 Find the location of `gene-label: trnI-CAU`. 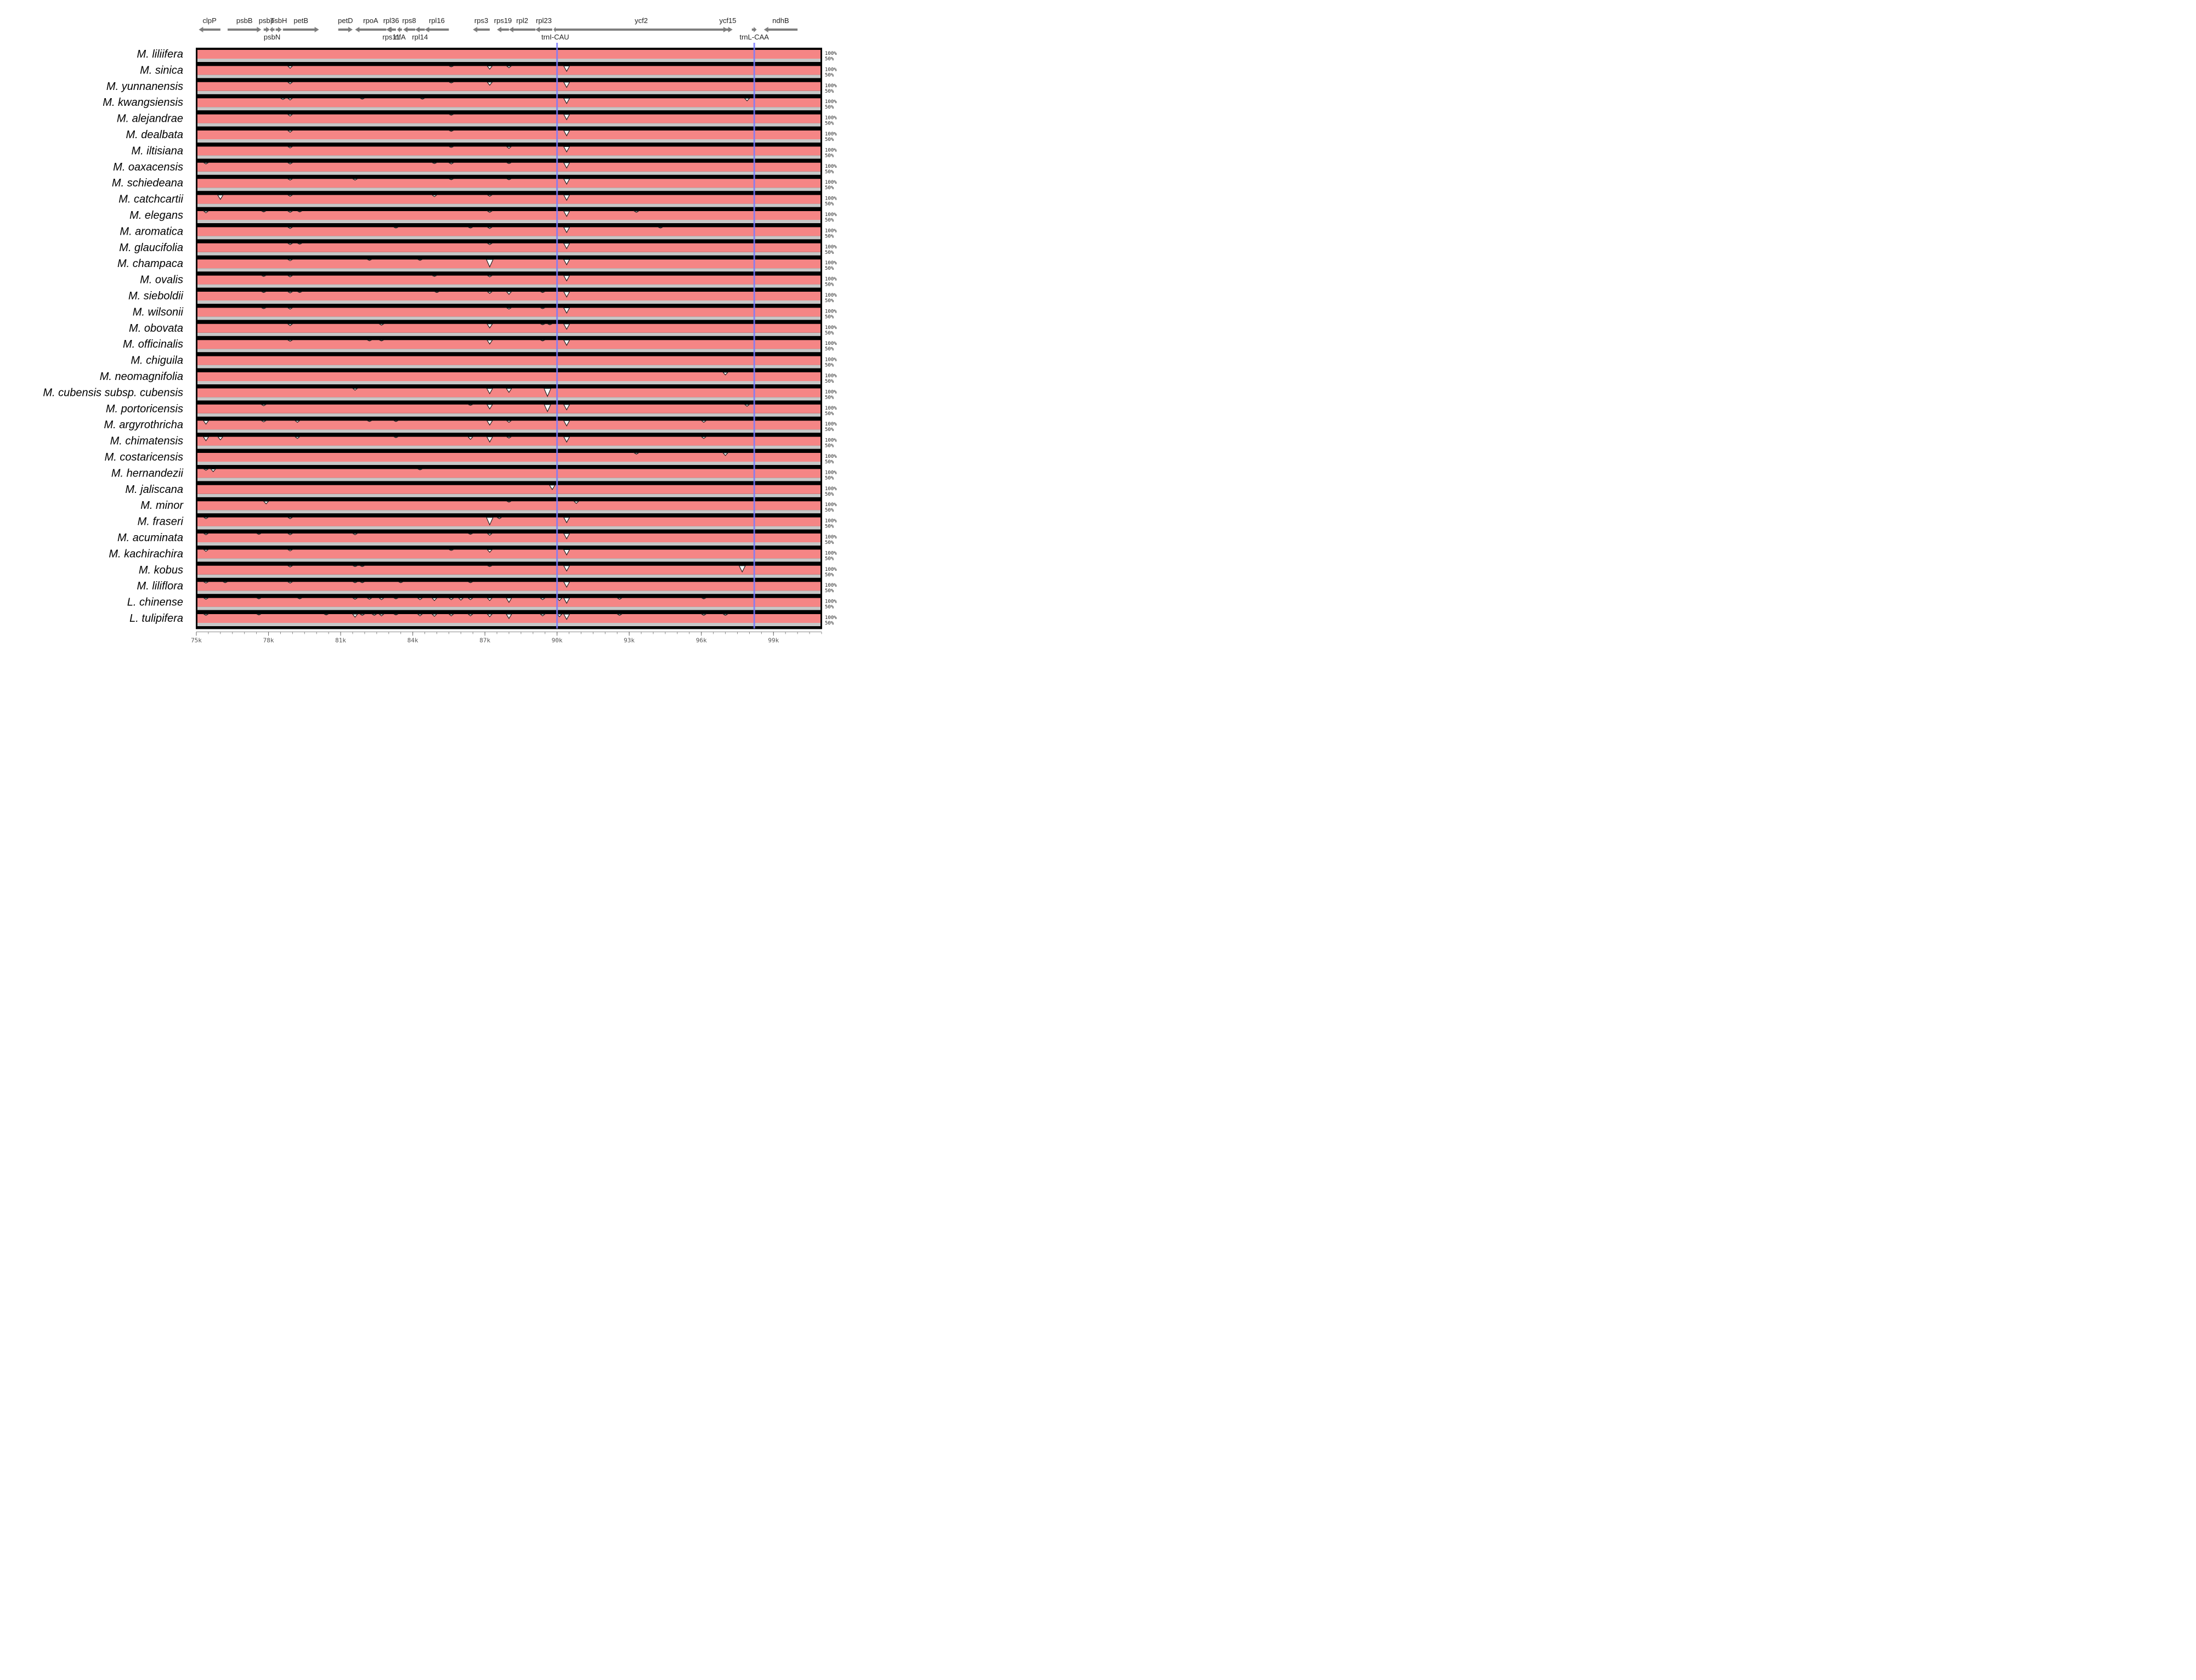

gene-label: trnI-CAU is located at coordinates (555, 37).